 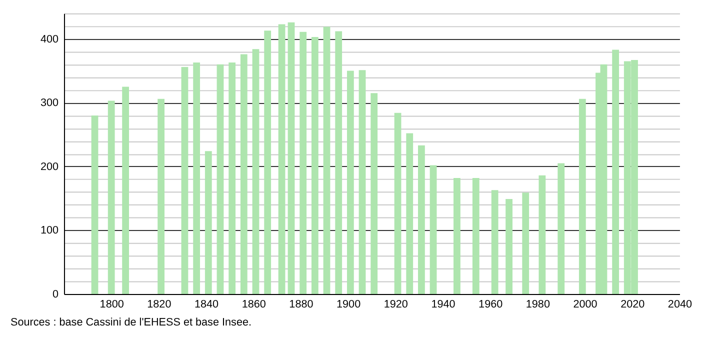 I want to click on x-tick-label: 2000, so click(x=585, y=304).